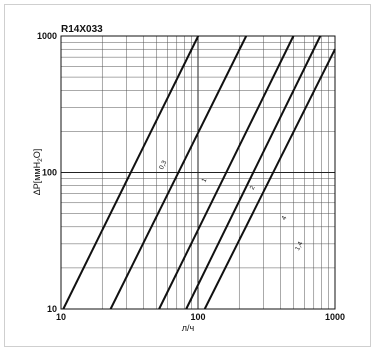 Image resolution: width=376 pixels, height=352 pixels. I want to click on series-label-3: 2, so click(253, 187).